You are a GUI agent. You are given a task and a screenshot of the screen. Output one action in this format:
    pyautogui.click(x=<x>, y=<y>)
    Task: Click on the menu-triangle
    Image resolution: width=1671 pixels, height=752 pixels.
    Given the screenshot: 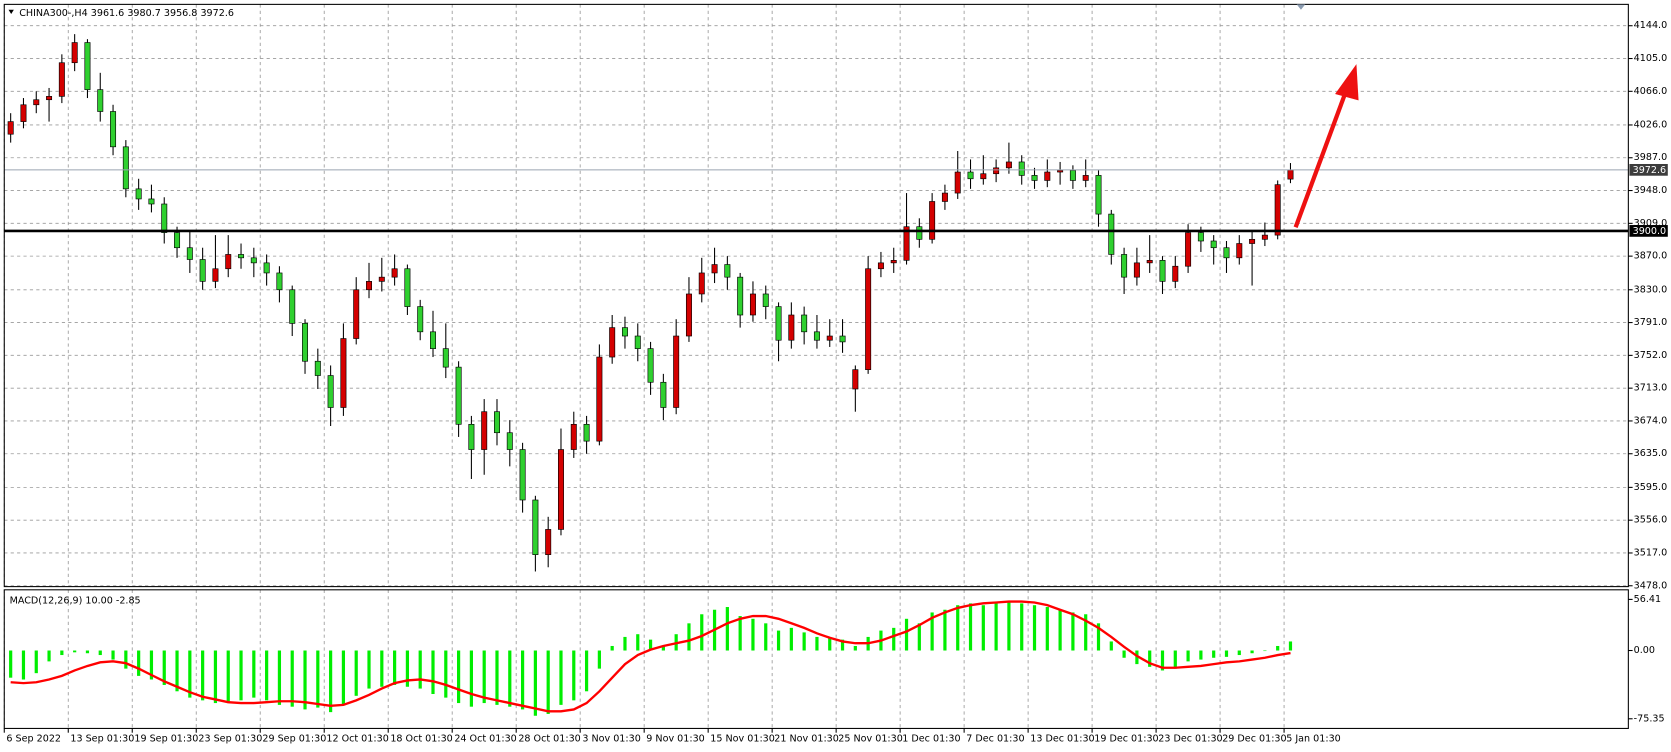 What is the action you would take?
    pyautogui.click(x=11, y=11)
    